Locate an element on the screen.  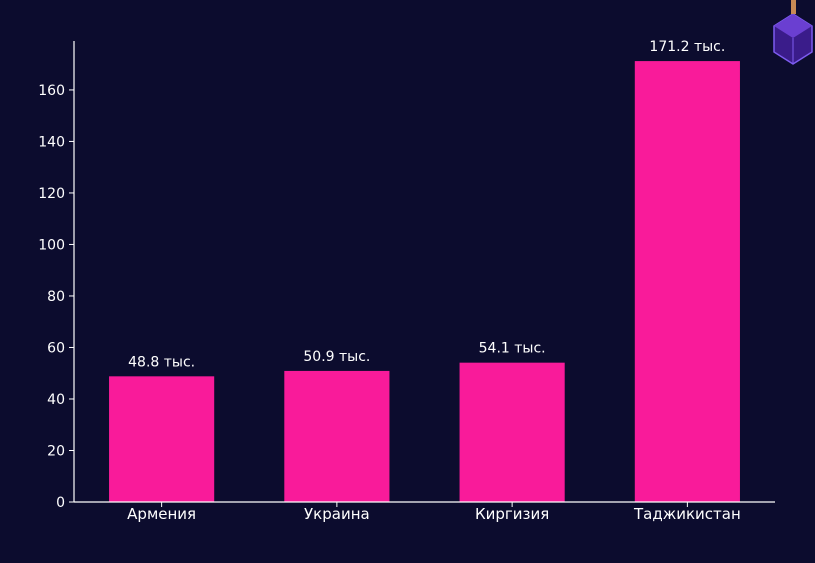
data-label: 54.1 тыс. is located at coordinates (512, 349).